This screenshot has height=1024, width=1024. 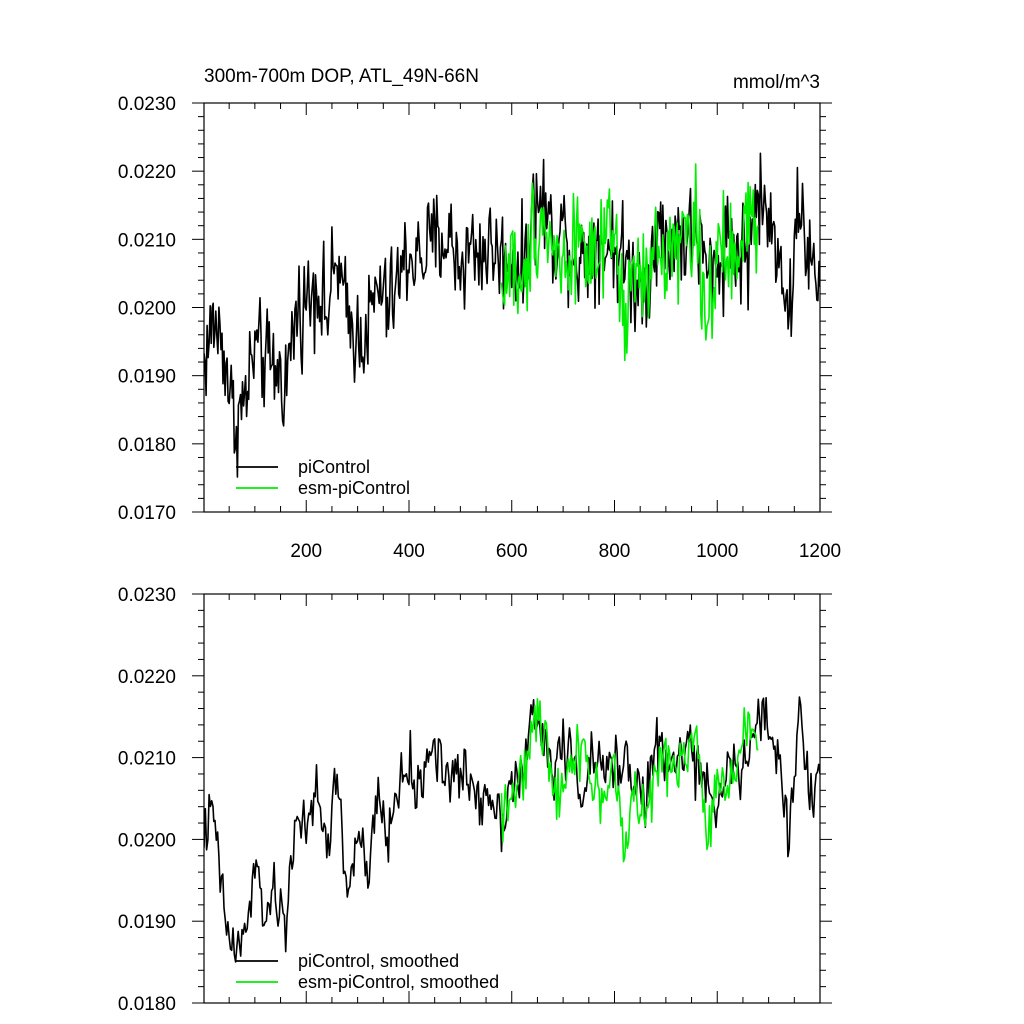 What do you see at coordinates (820, 551) in the screenshot?
I see `top-xtick-label: 1200` at bounding box center [820, 551].